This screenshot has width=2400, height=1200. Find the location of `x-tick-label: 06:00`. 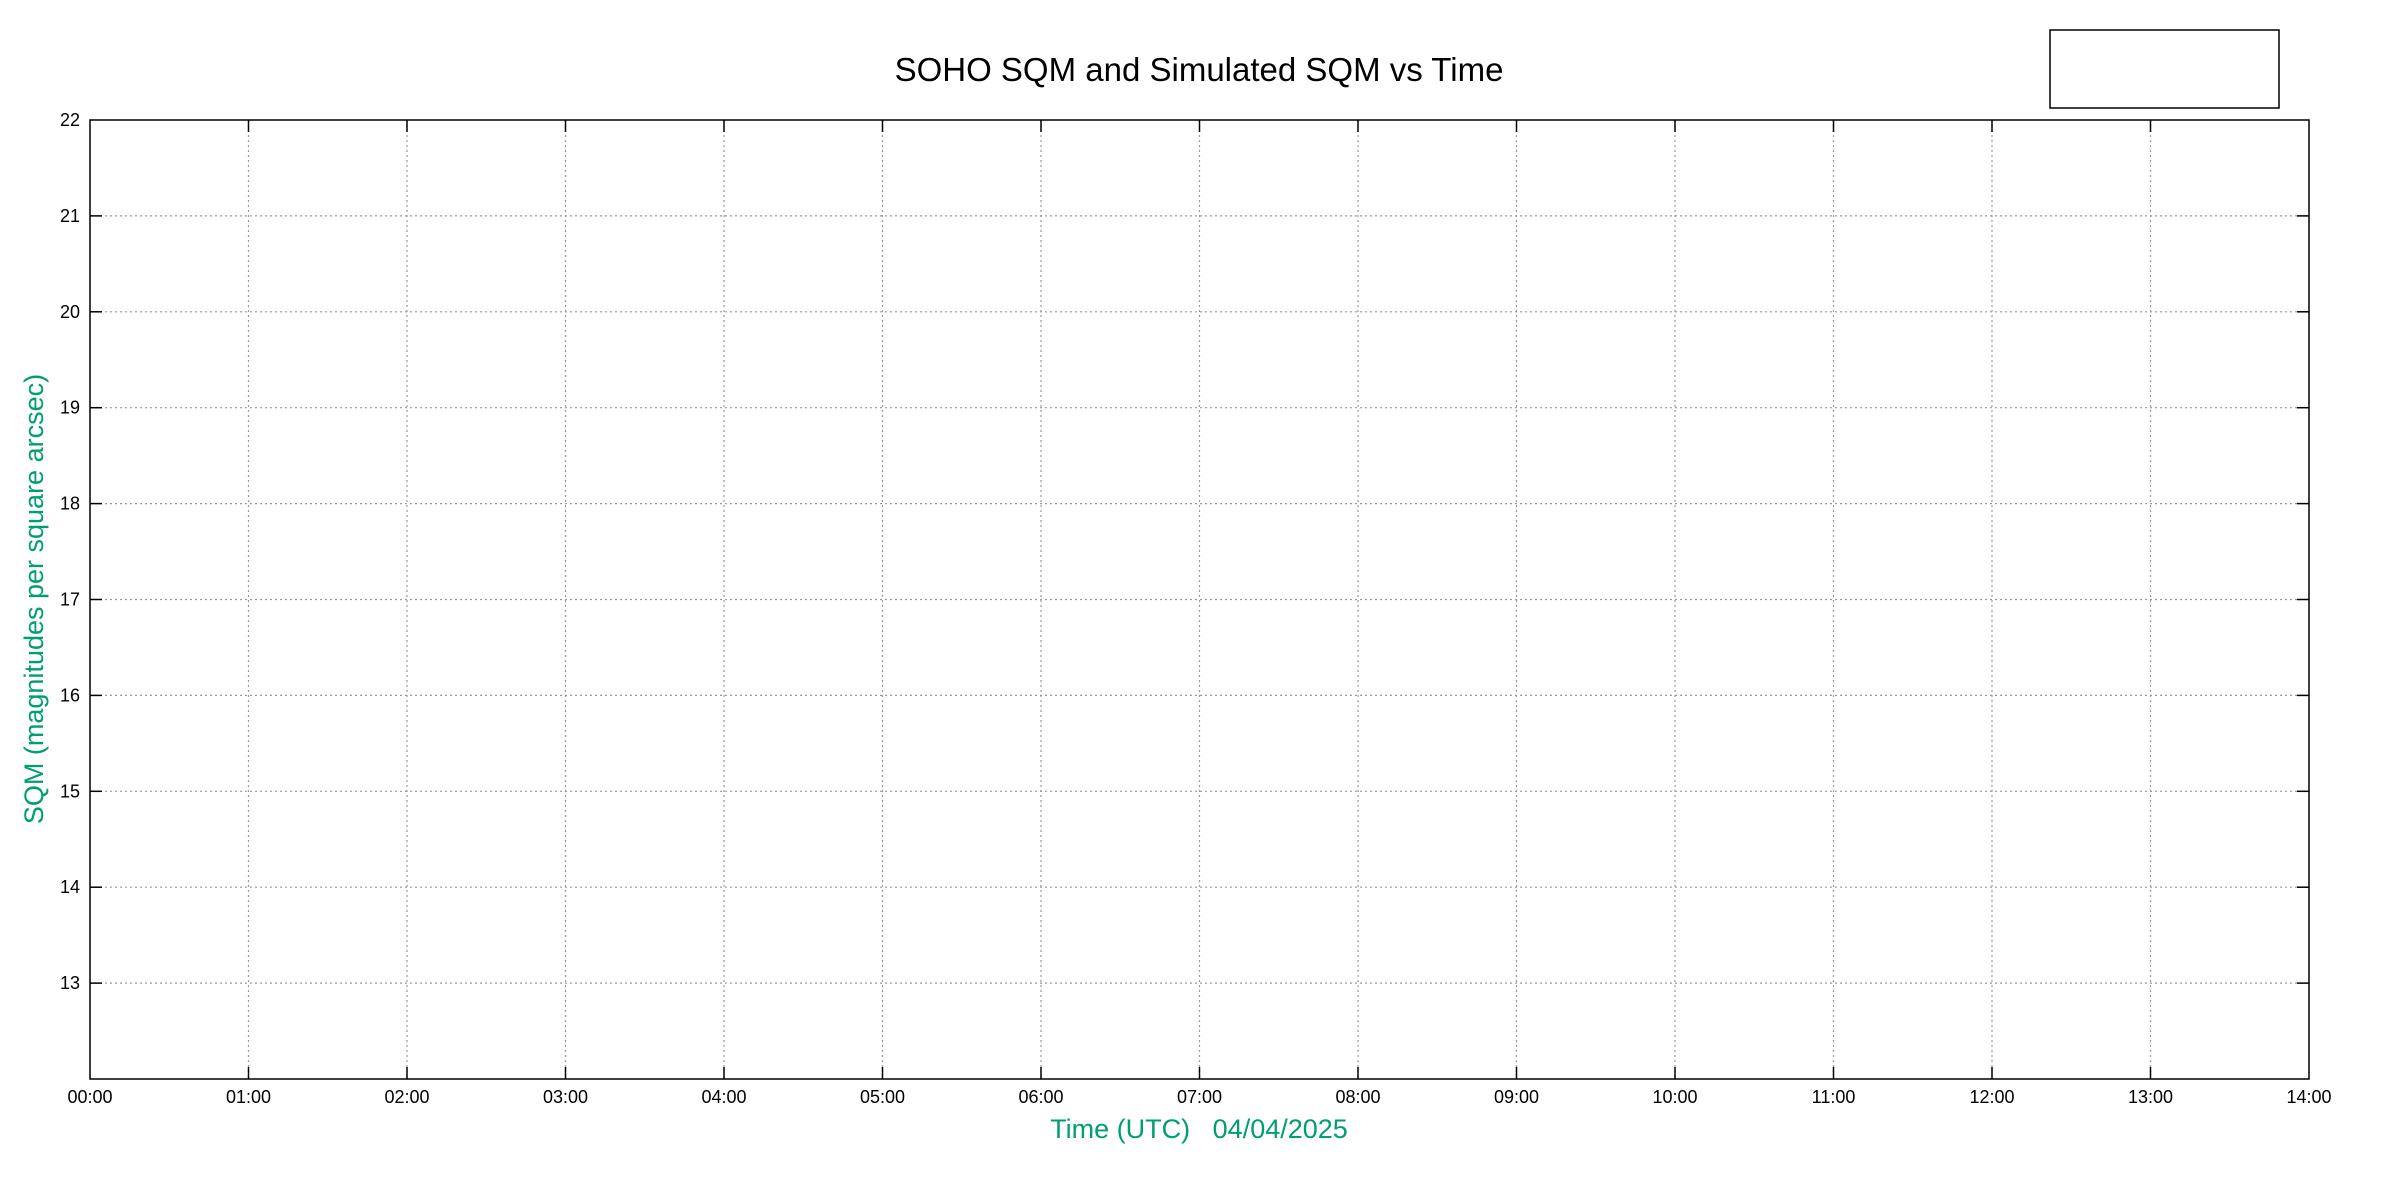

x-tick-label: 06:00 is located at coordinates (1040, 1097).